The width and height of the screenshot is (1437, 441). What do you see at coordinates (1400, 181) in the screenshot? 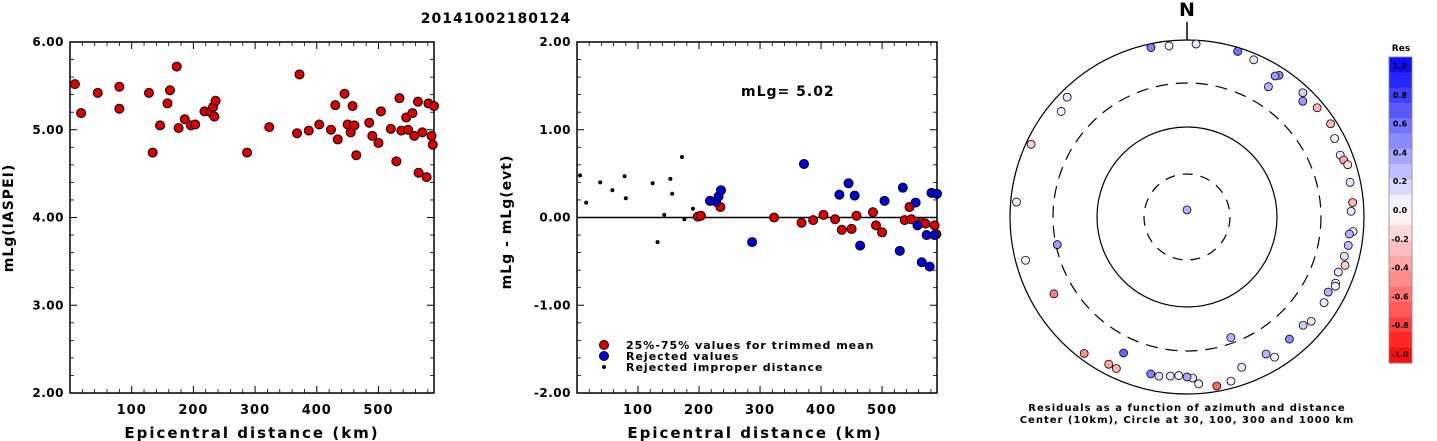
I see `colorbar-tick-label: 0.2` at bounding box center [1400, 181].